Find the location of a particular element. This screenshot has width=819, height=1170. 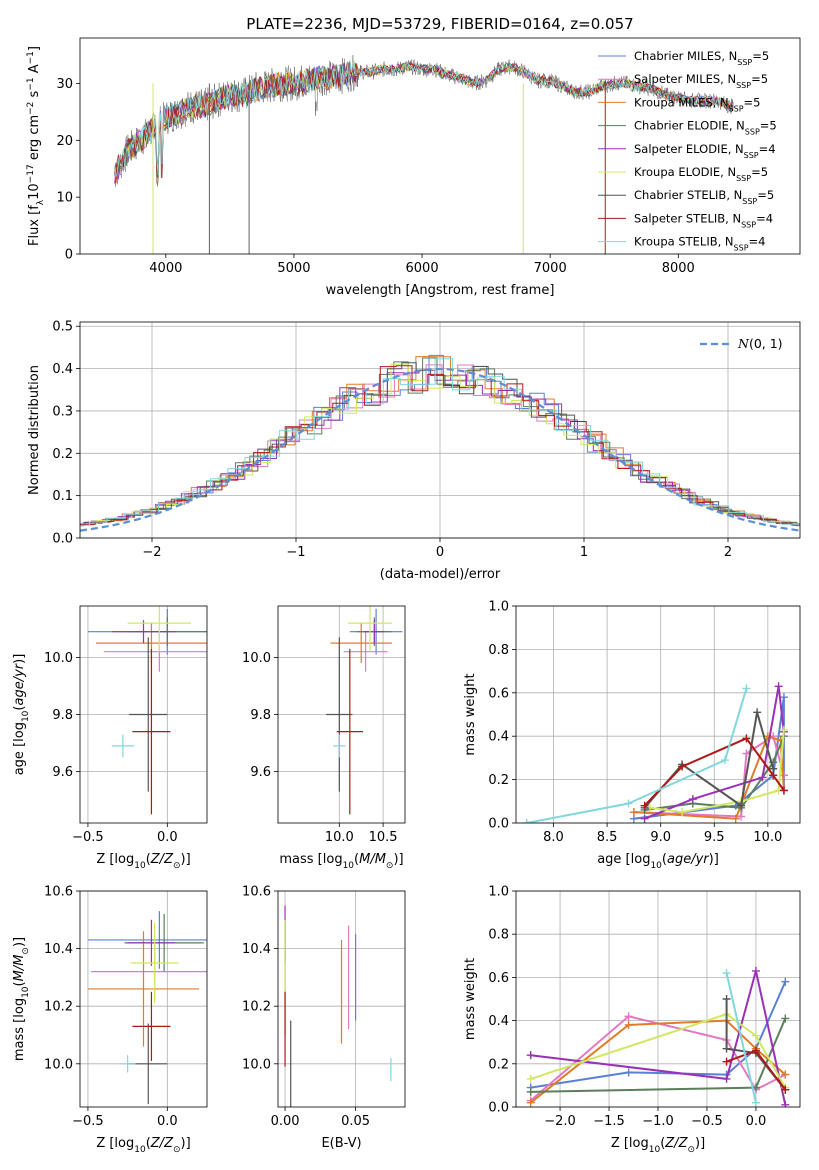

x-axis-label: (data-model)/error is located at coordinates (440, 574).